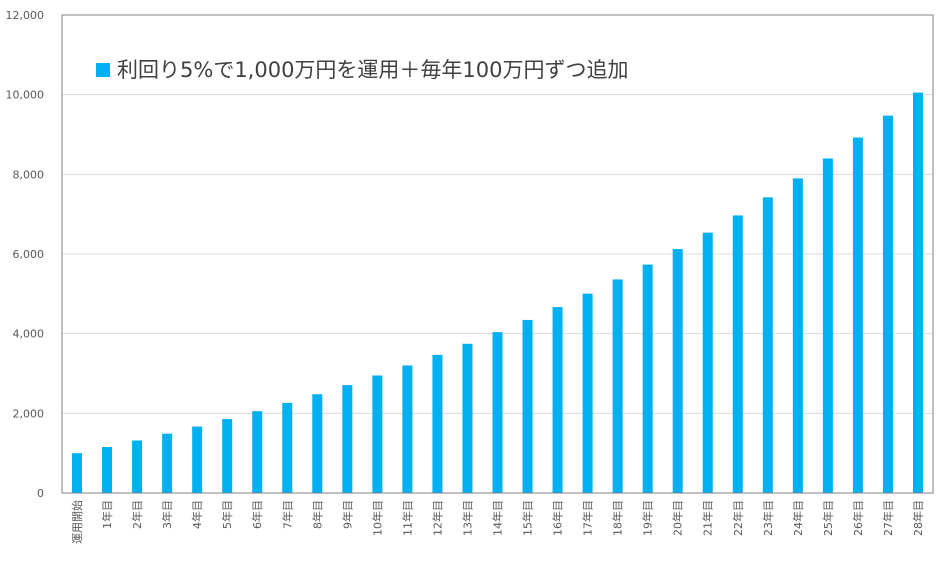 This screenshot has width=938, height=564. I want to click on x-tick-label: 運用開始, so click(77, 522).